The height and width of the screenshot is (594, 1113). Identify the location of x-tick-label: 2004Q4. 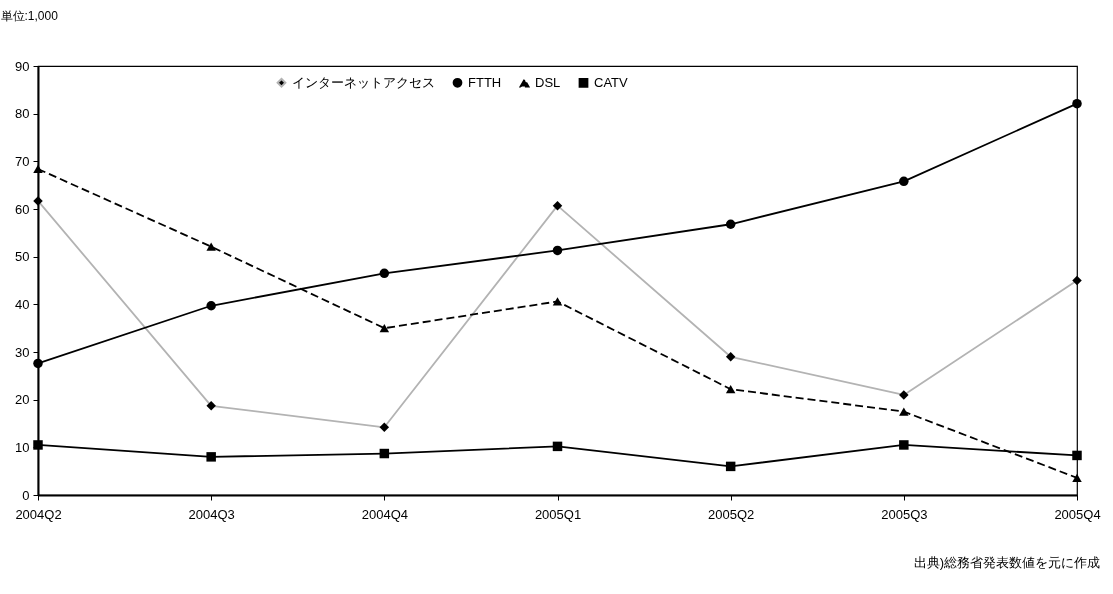
(384, 514).